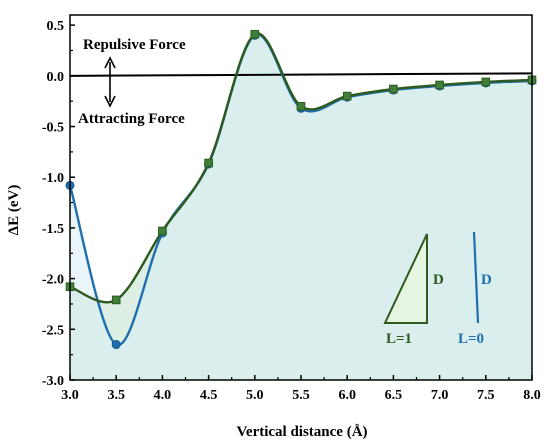  What do you see at coordinates (56, 26) in the screenshot?
I see `y-tick-label: 0.5` at bounding box center [56, 26].